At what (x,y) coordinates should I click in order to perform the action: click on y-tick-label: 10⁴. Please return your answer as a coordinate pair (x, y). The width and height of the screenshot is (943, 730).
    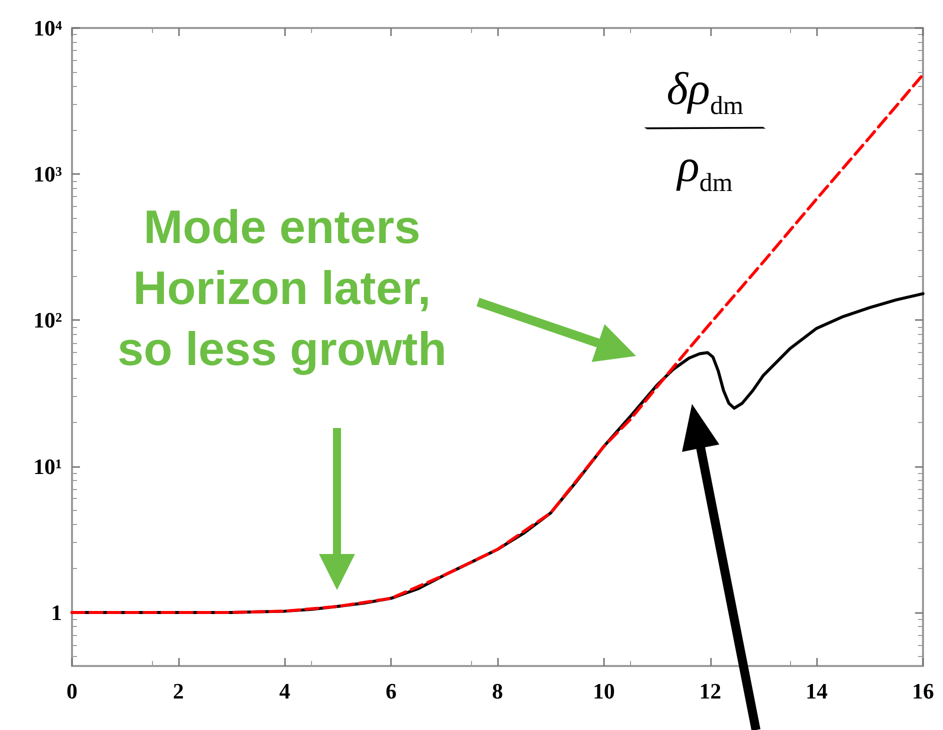
    Looking at the image, I should click on (47, 28).